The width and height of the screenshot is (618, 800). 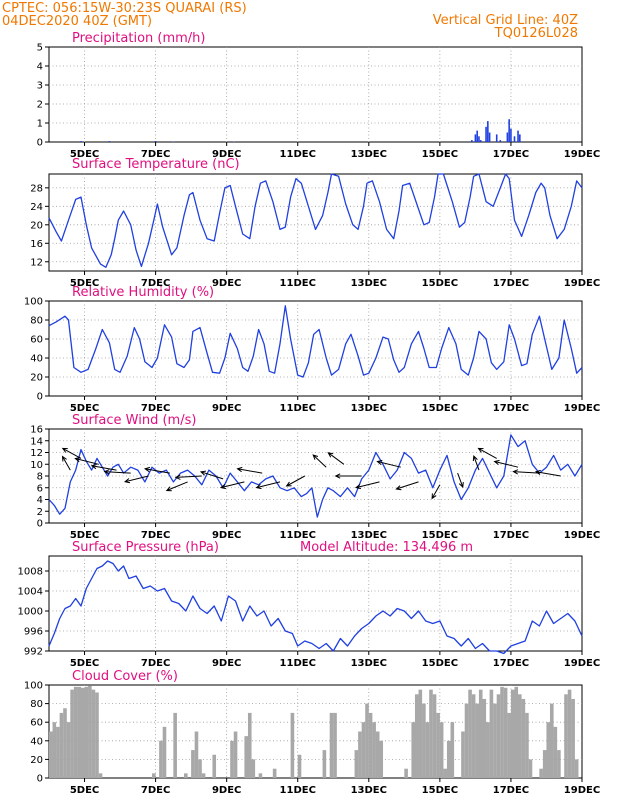 I want to click on humidity-panel-title: Relative Humidity (%), so click(x=143, y=292).